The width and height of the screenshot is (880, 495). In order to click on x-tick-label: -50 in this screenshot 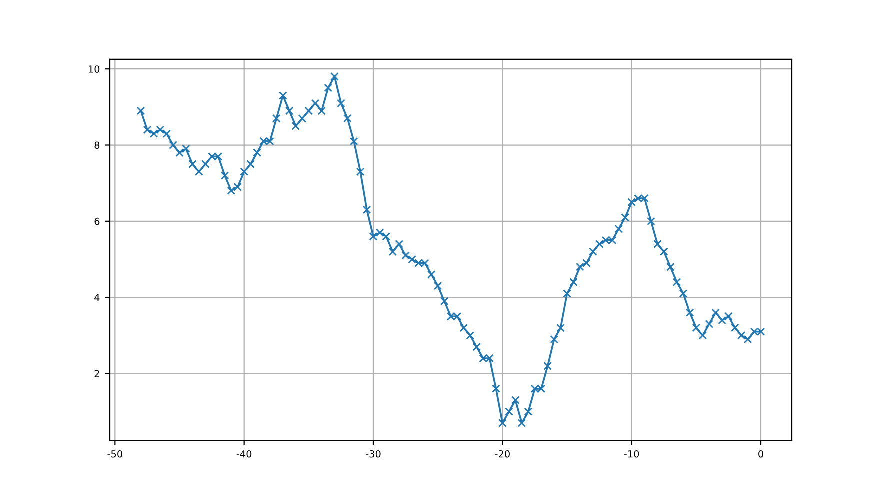, I will do `click(115, 454)`.